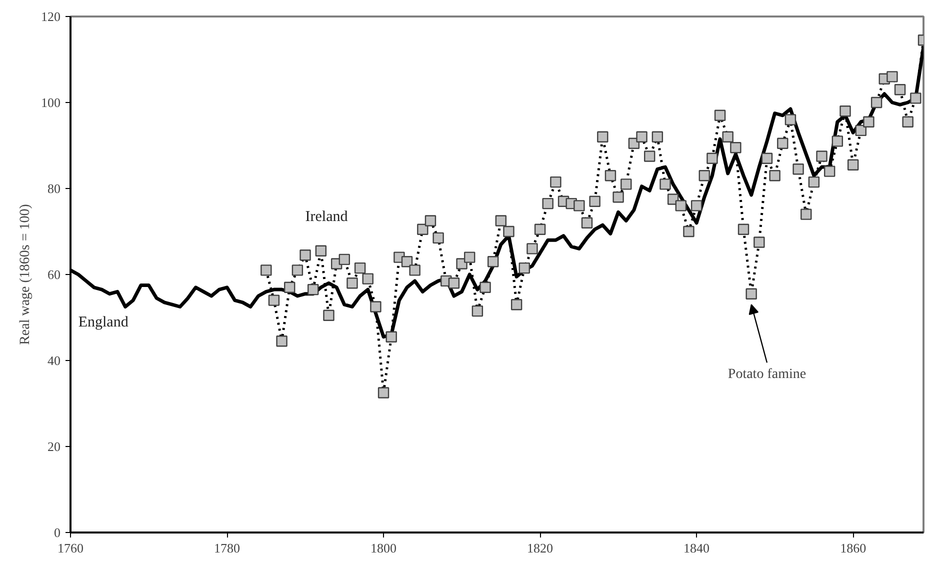 This screenshot has width=929, height=568. Describe the element at coordinates (853, 548) in the screenshot. I see `x-tick-label: 1860` at that location.